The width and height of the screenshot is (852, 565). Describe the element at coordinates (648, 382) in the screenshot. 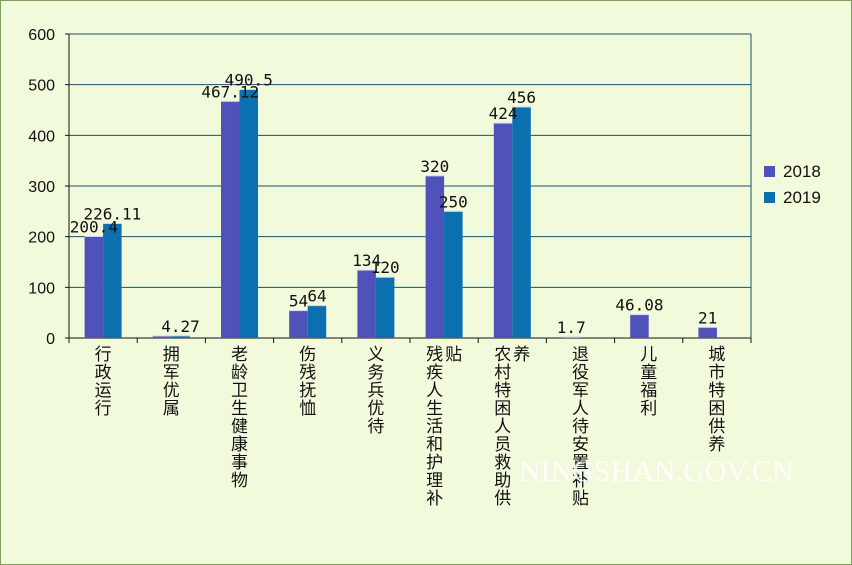

I see `category-label: 儿童福利` at that location.